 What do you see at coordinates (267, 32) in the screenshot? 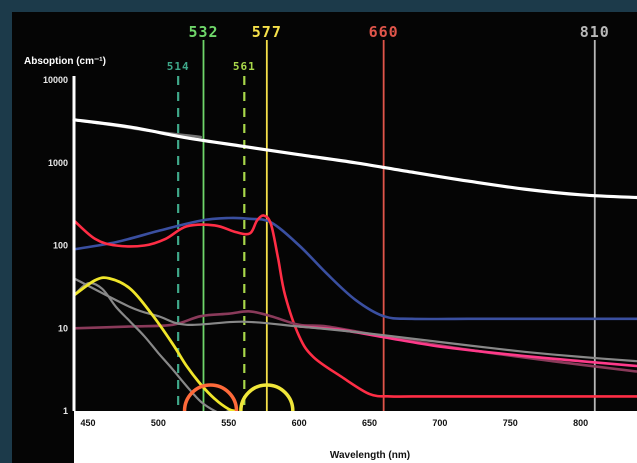
I see `wavelength-label-577: 577` at bounding box center [267, 32].